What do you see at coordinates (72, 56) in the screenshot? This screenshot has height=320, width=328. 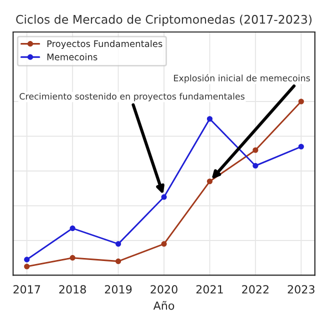 I see `legend-label: Memecoins` at bounding box center [72, 56].